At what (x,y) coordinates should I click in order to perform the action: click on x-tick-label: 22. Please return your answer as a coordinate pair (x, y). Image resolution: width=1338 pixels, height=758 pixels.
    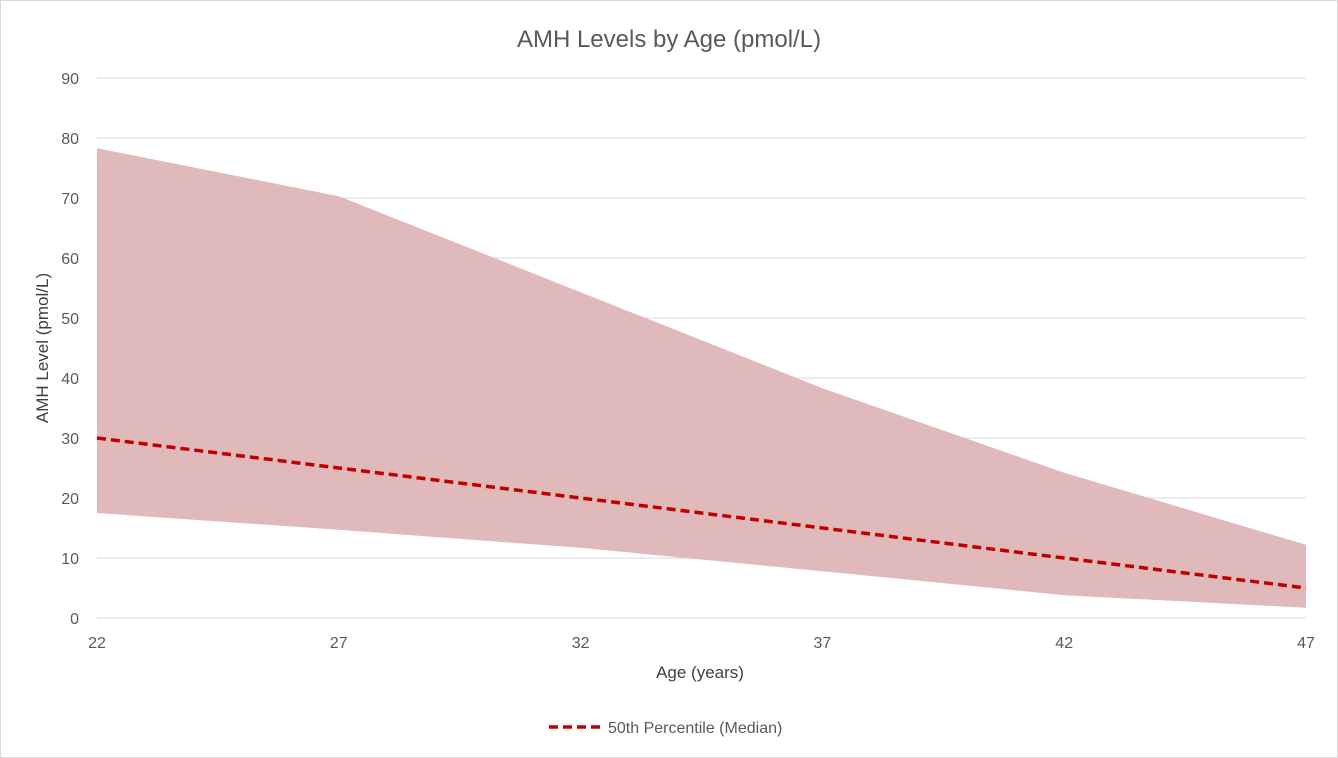
    Looking at the image, I should click on (97, 643).